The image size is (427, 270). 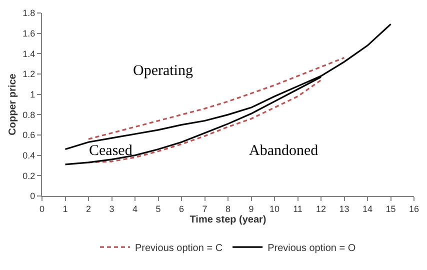 What do you see at coordinates (13, 104) in the screenshot?
I see `y-axis-title: Copper price` at bounding box center [13, 104].